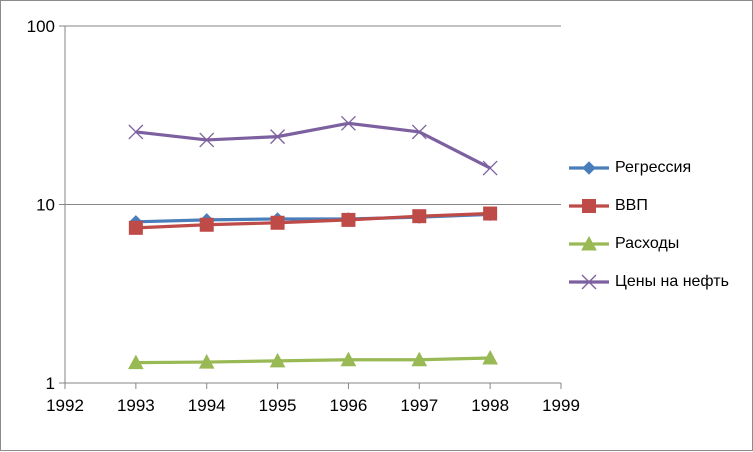 The image size is (753, 452). What do you see at coordinates (659, 208) in the screenshot?
I see `legend-item: ВВП` at bounding box center [659, 208].